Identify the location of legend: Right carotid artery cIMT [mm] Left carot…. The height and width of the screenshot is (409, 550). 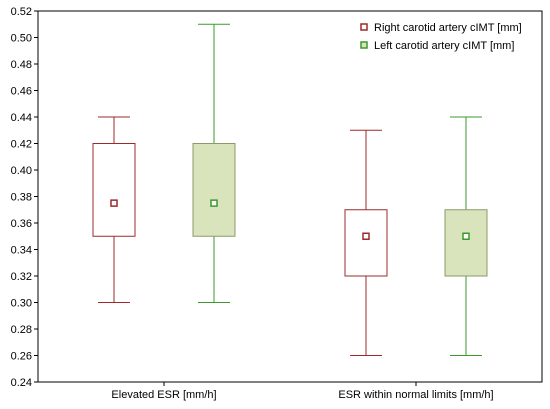
(441, 37).